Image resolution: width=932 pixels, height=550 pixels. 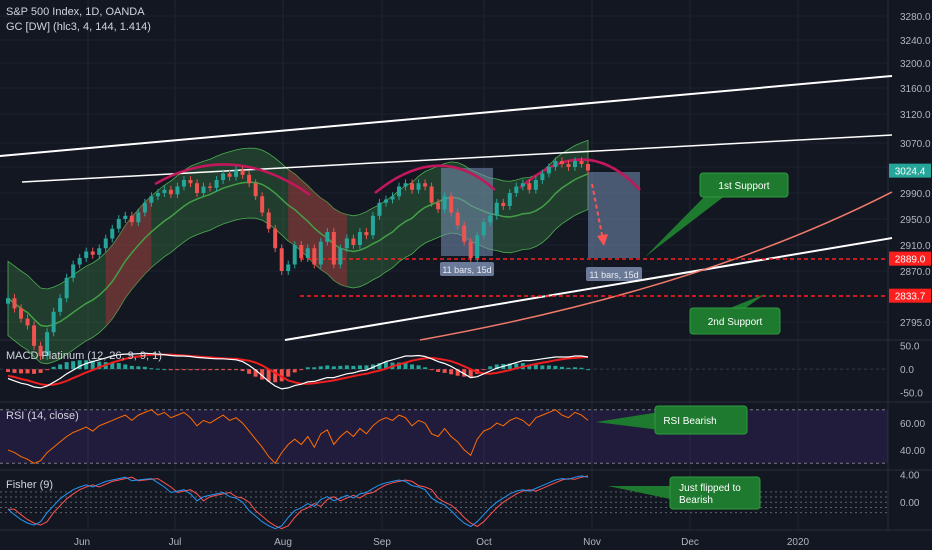 I want to click on price-tick-label: 3070.0, so click(x=915, y=144).